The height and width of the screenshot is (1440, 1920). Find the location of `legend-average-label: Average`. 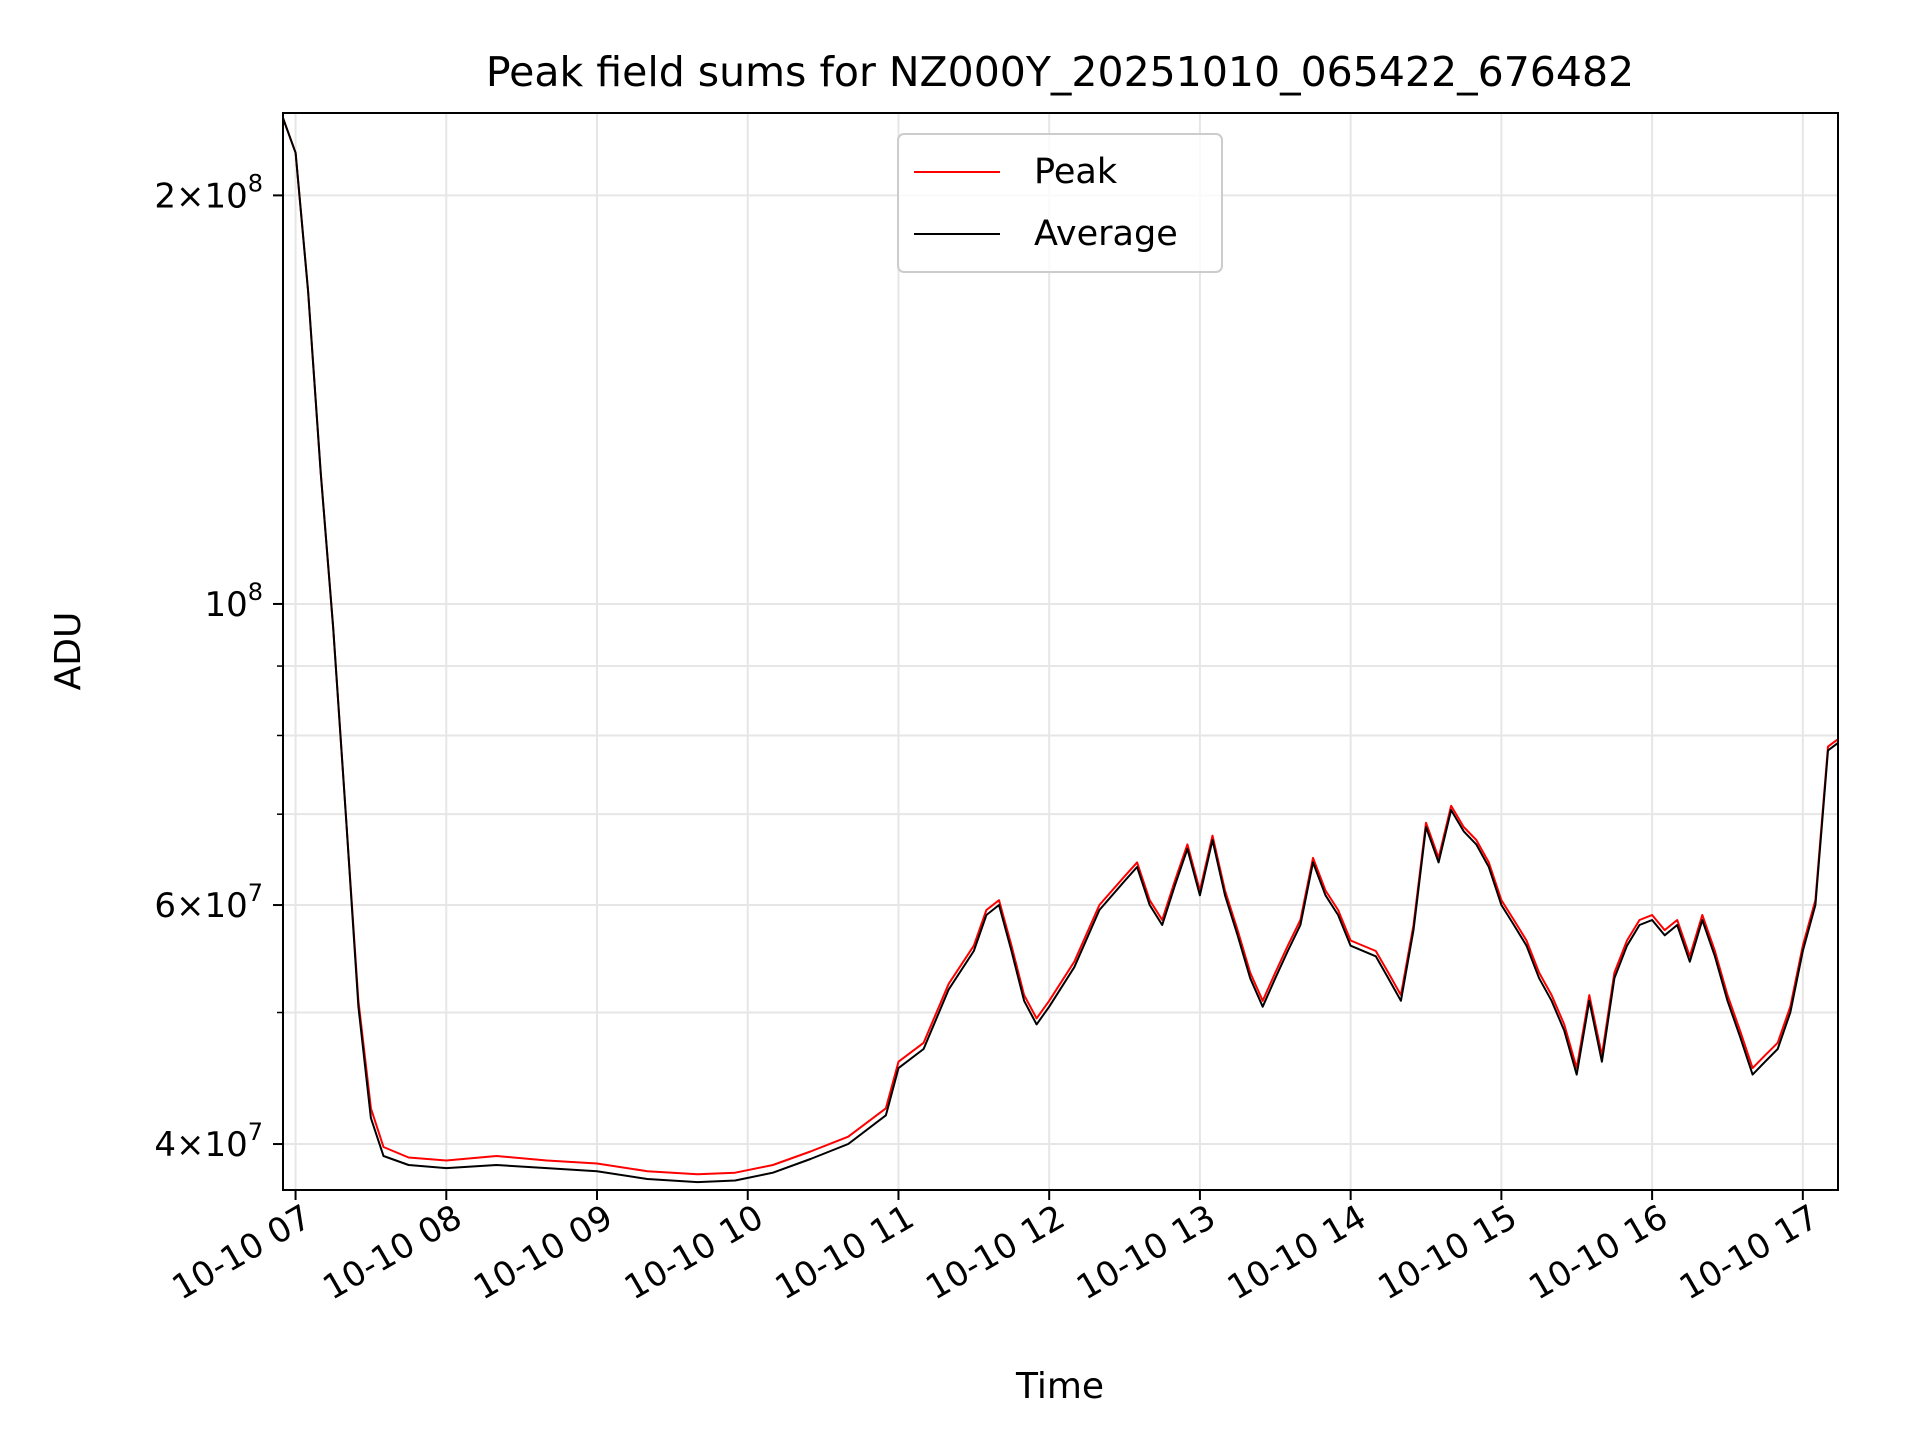

legend-average-label: Average is located at coordinates (1106, 234).